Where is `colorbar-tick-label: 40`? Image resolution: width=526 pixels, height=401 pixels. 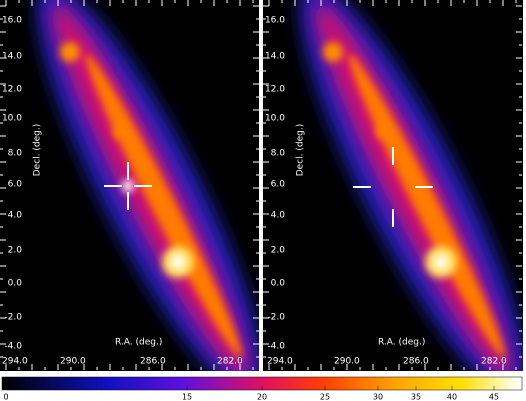 colorbar-tick-label: 40 is located at coordinates (452, 397).